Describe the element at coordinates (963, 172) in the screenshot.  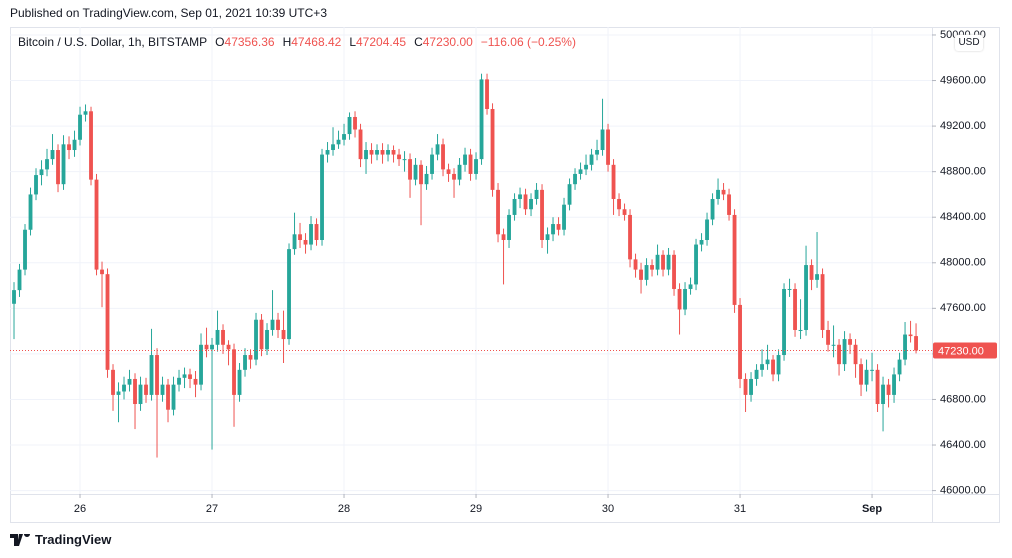
I see `y-tick-label: 48800.00` at that location.